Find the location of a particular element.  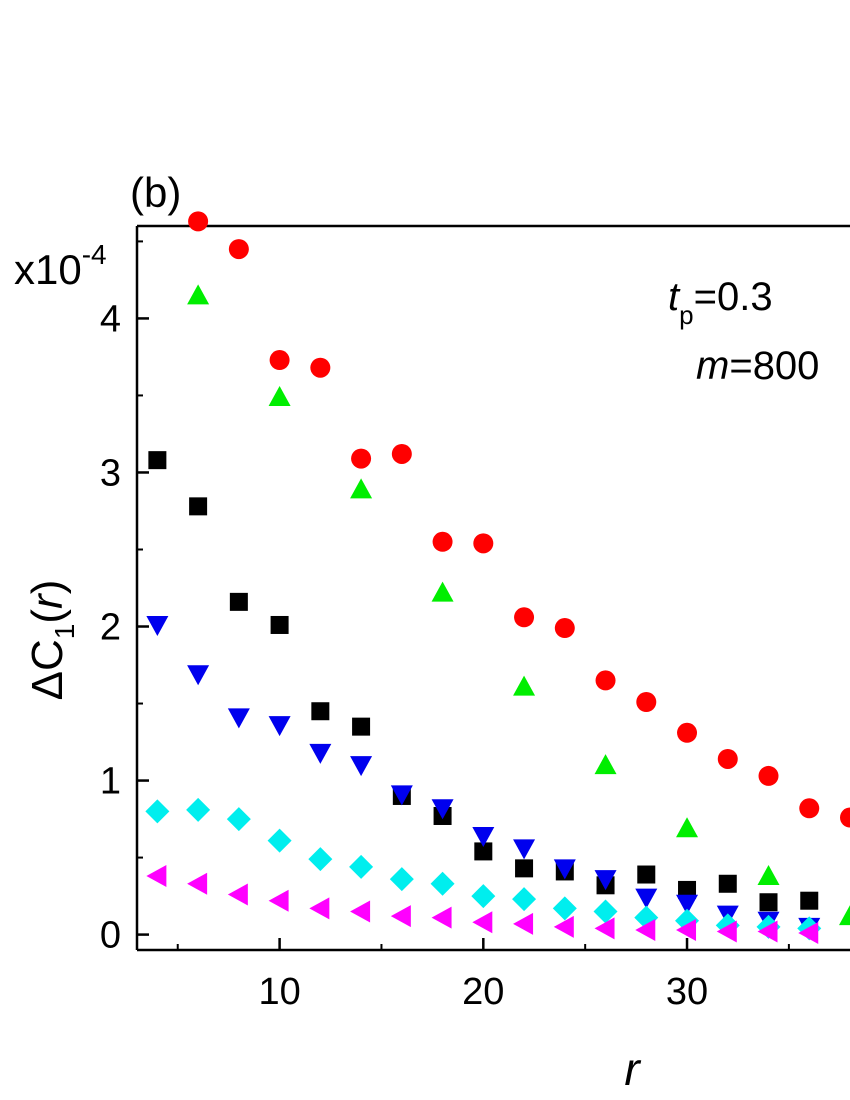

y-multiplier-exponent: -4 is located at coordinates (94, 254).